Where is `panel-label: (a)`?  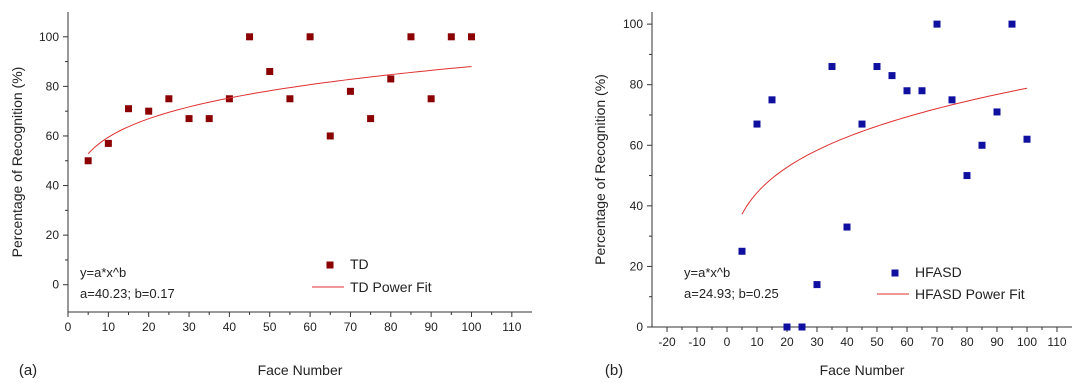 panel-label: (a) is located at coordinates (28, 370).